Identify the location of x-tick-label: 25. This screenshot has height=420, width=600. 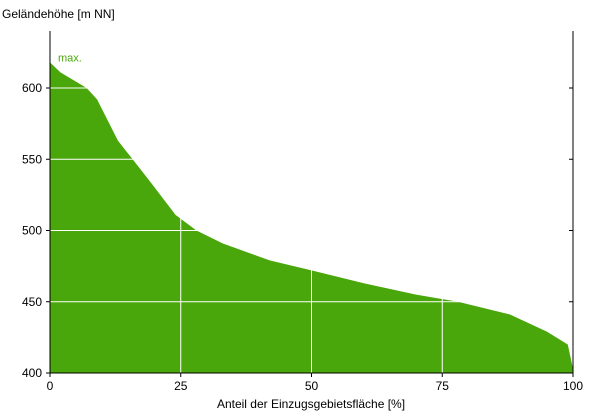
(181, 386).